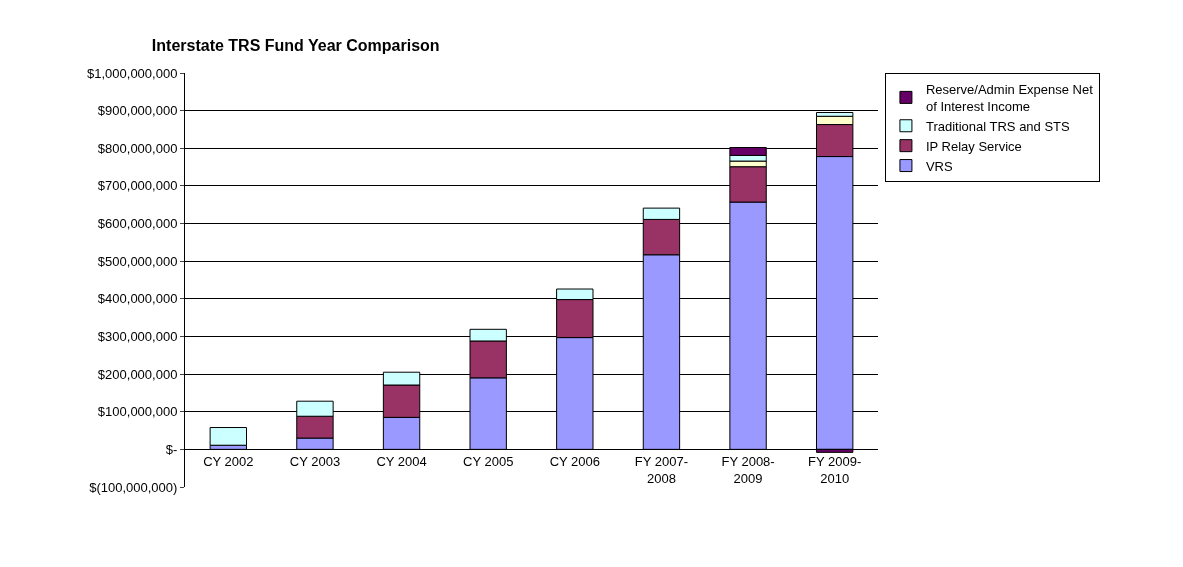 This screenshot has width=1183, height=567. I want to click on y-tick-label: $600,000,000, so click(137, 224).